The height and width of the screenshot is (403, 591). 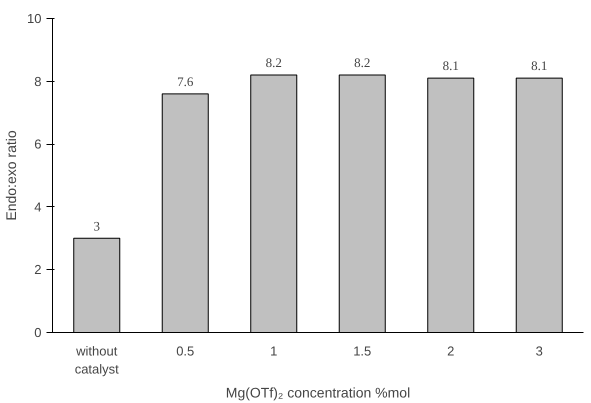 What do you see at coordinates (274, 351) in the screenshot?
I see `x-tick-label: 1` at bounding box center [274, 351].